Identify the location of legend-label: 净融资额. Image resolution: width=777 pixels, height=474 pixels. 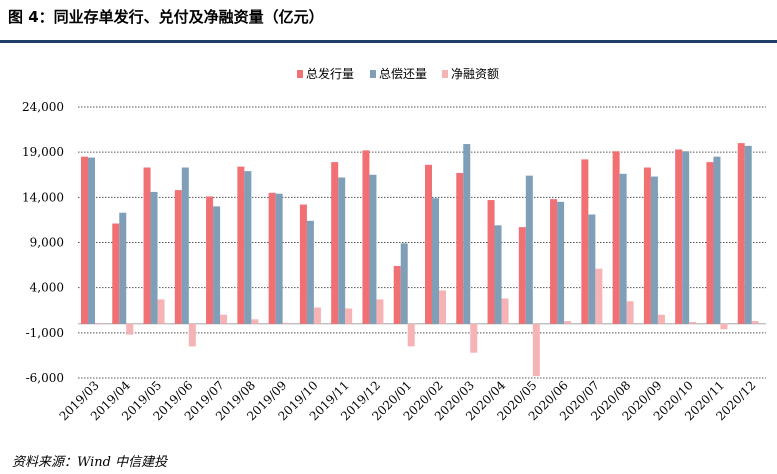
(475, 74).